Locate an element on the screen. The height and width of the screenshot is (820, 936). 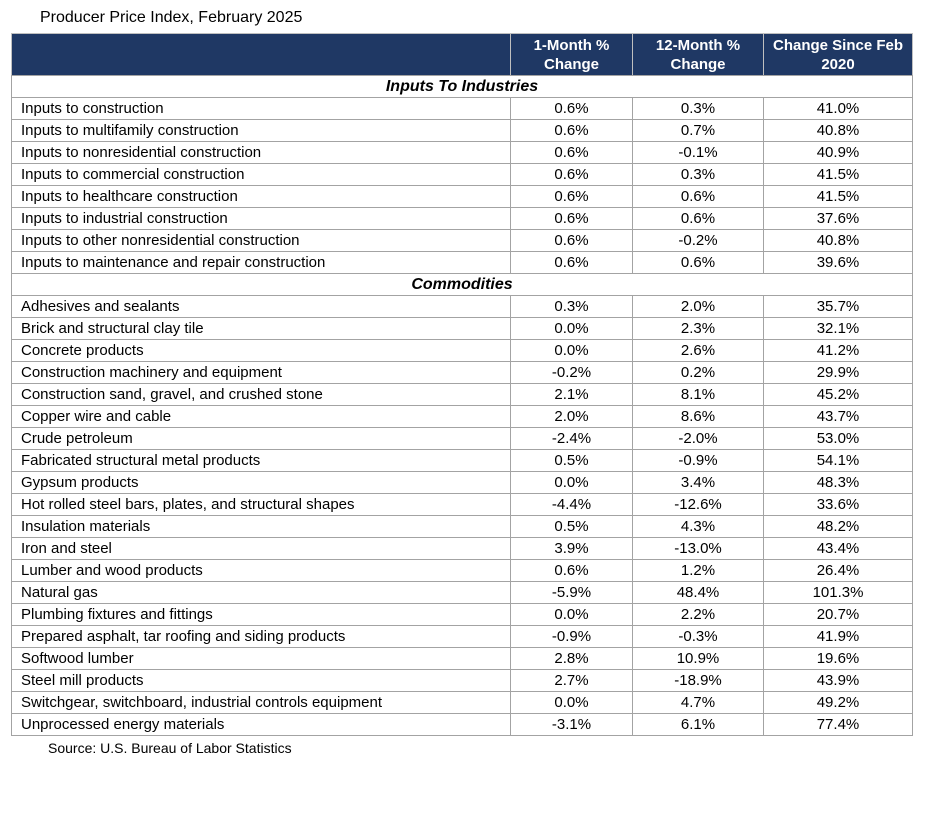
row-value: -4.4% is located at coordinates (571, 504).